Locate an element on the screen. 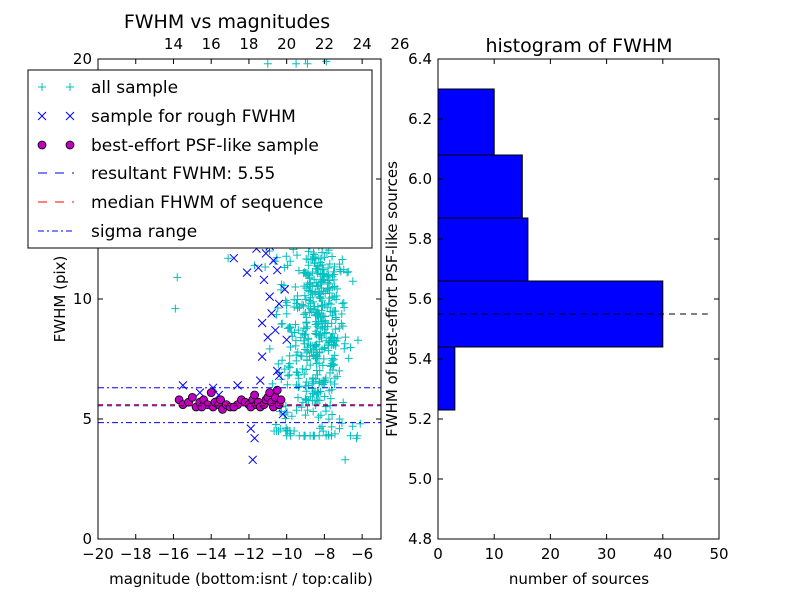 Image resolution: width=800 pixels, height=600 pixels. legend-label: all sample is located at coordinates (134, 88).